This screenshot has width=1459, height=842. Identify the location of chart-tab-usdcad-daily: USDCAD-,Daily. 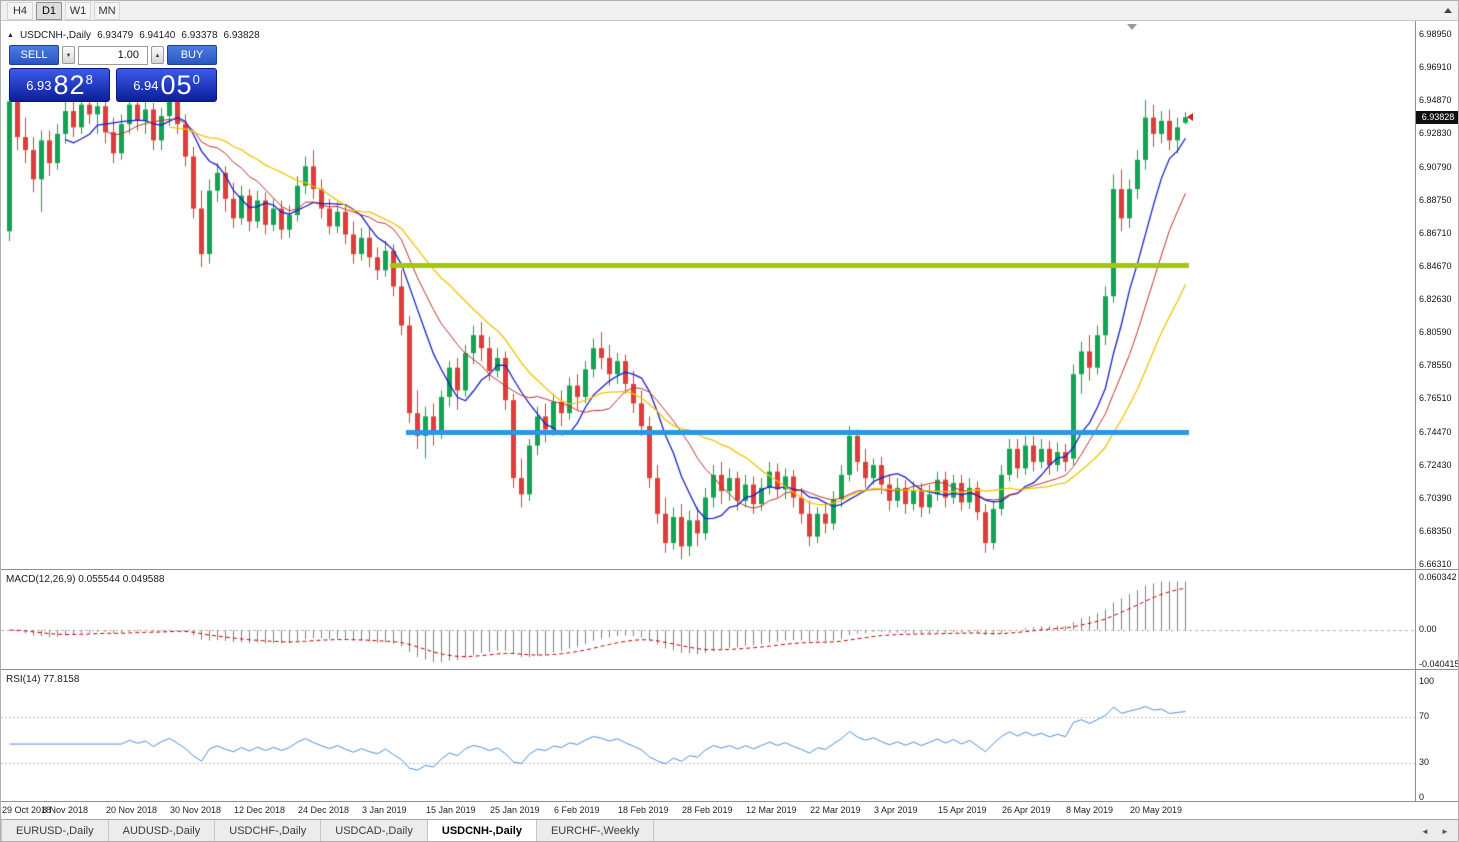
(374, 830).